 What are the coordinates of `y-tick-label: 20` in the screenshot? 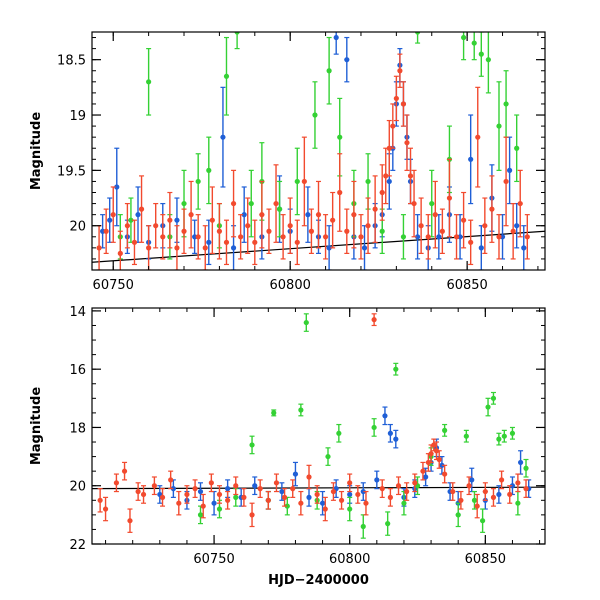 It's located at (77, 487).